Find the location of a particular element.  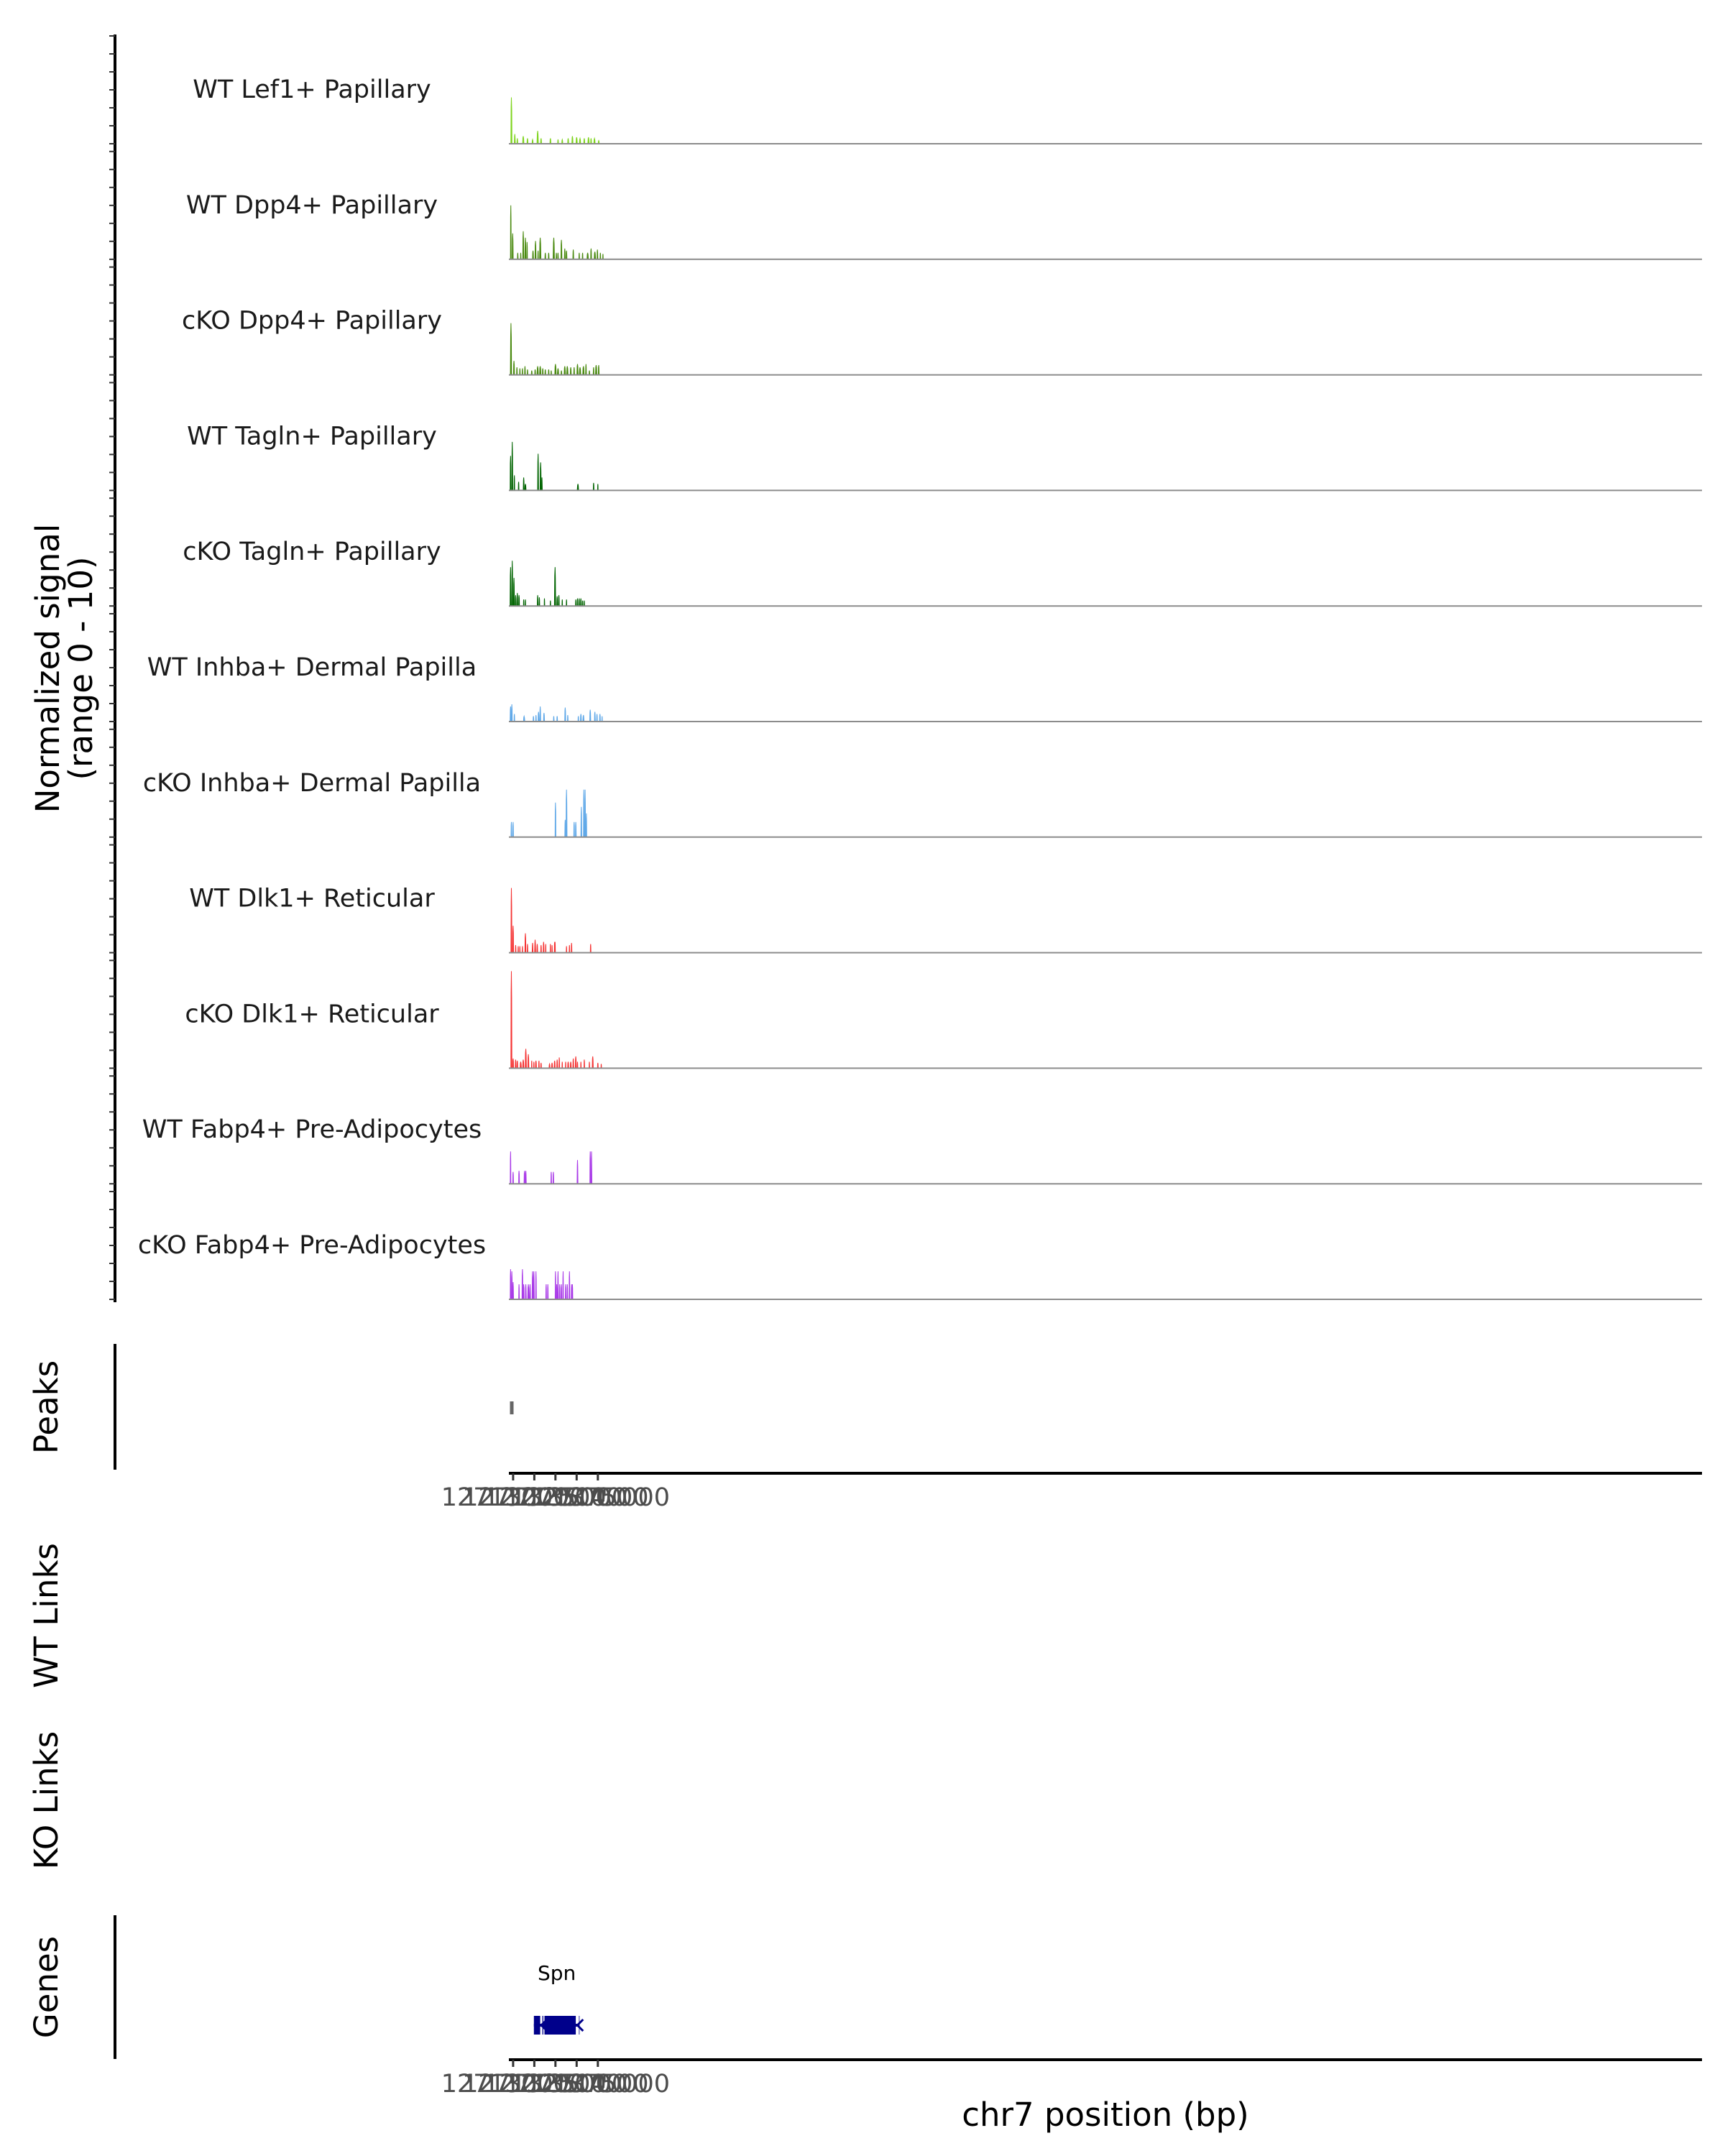

coverage-y-ticks is located at coordinates (112, 668).